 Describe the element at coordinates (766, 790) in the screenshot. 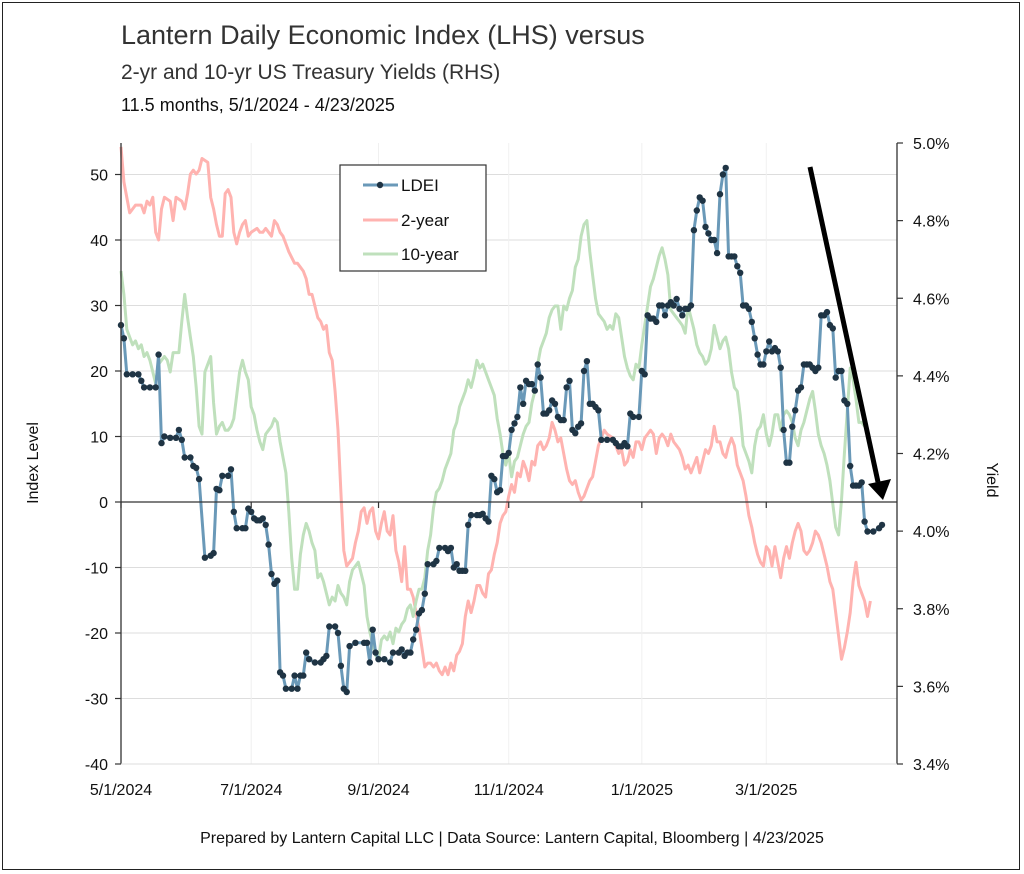

I see `x-tick-label: 3/1/2025` at that location.